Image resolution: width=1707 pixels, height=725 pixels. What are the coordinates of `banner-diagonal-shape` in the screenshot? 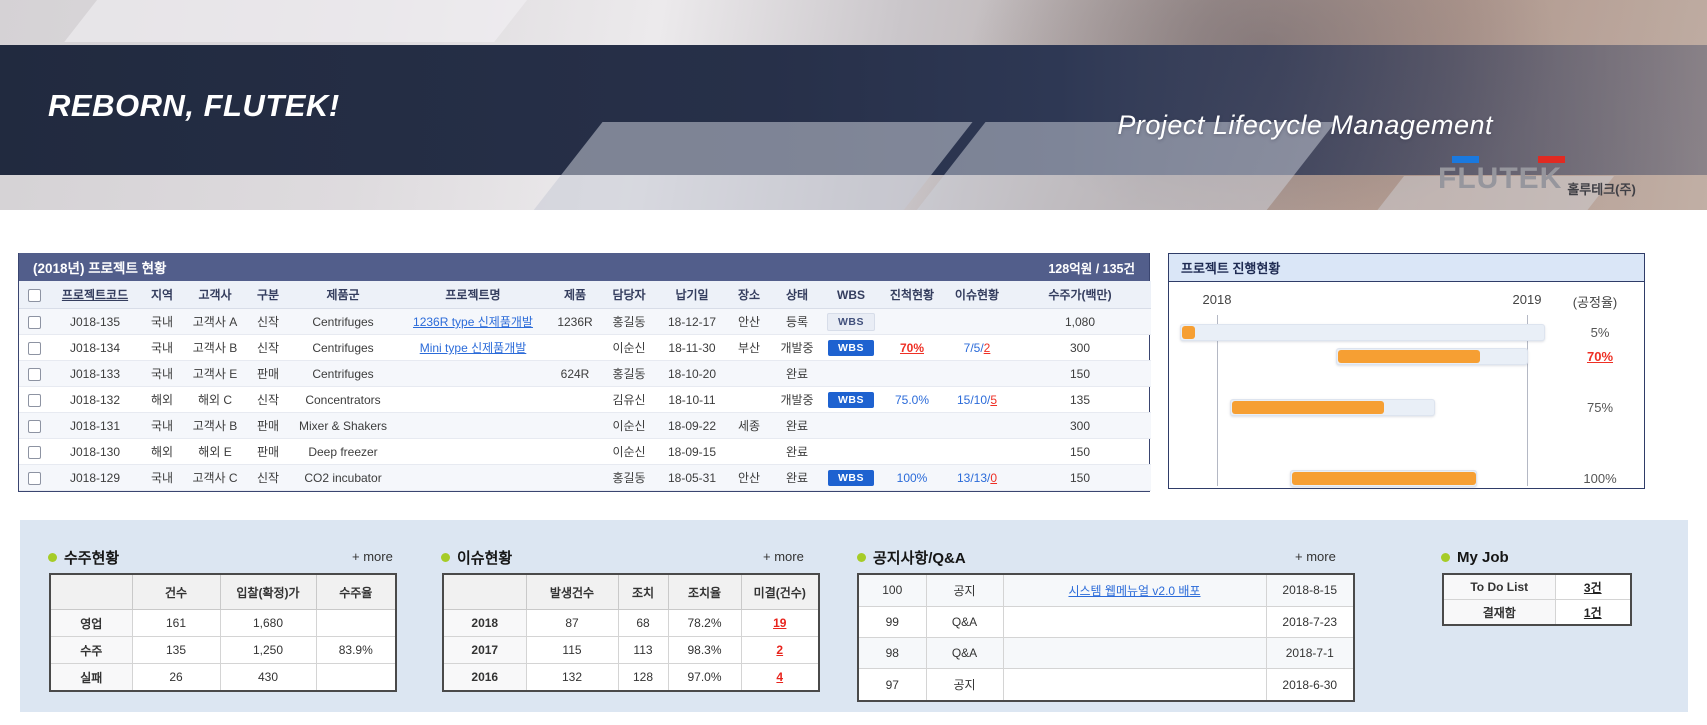 It's located at (750, 166).